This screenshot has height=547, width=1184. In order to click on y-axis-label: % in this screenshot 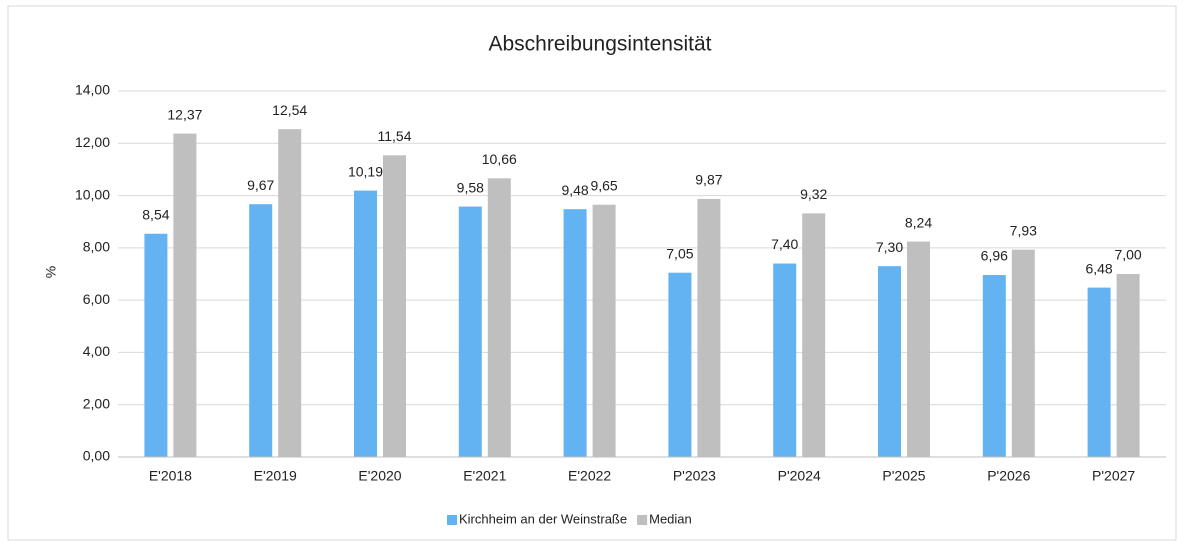, I will do `click(51, 272)`.